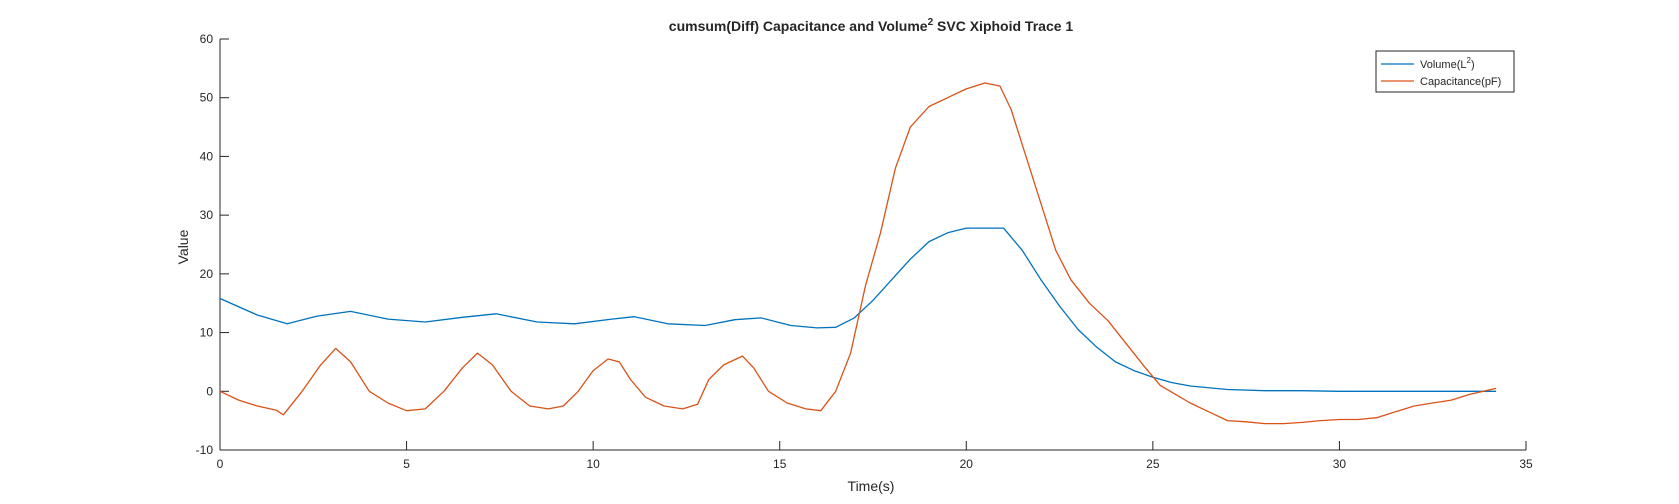 The height and width of the screenshot is (504, 1679). I want to click on y-tick-label: 20, so click(207, 274).